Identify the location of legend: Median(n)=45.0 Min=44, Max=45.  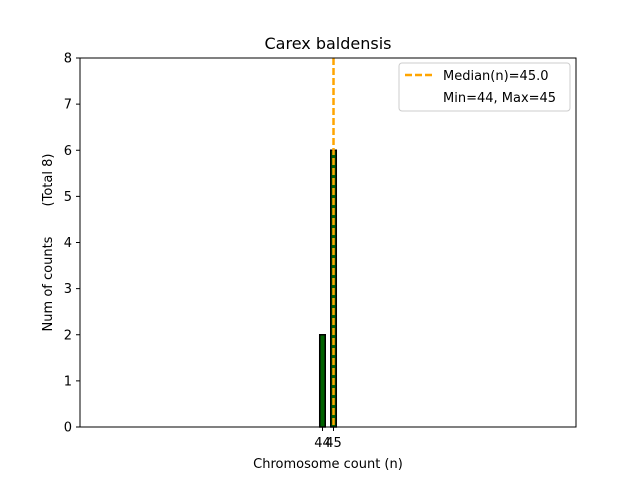
(484, 87).